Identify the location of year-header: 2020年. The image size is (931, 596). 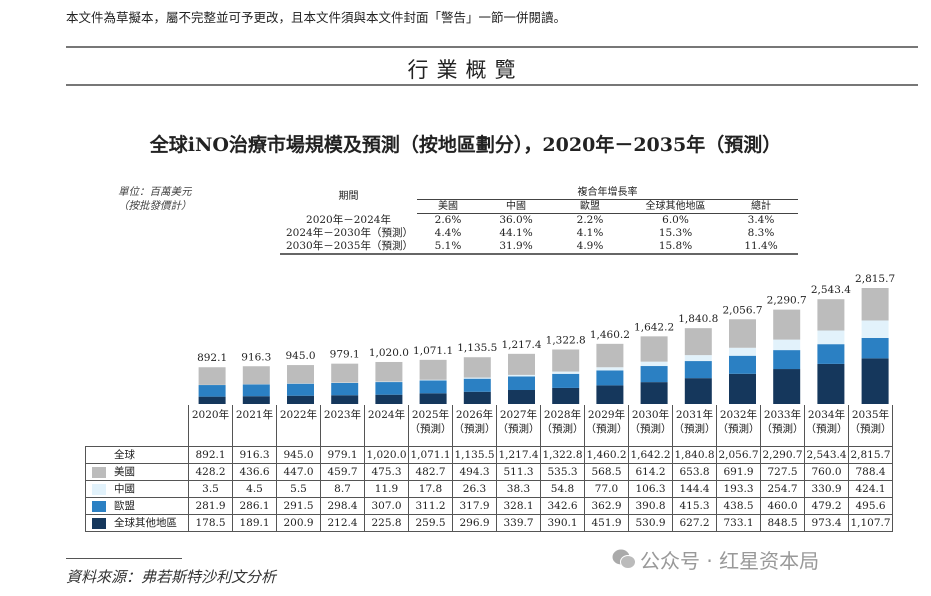
(210, 426).